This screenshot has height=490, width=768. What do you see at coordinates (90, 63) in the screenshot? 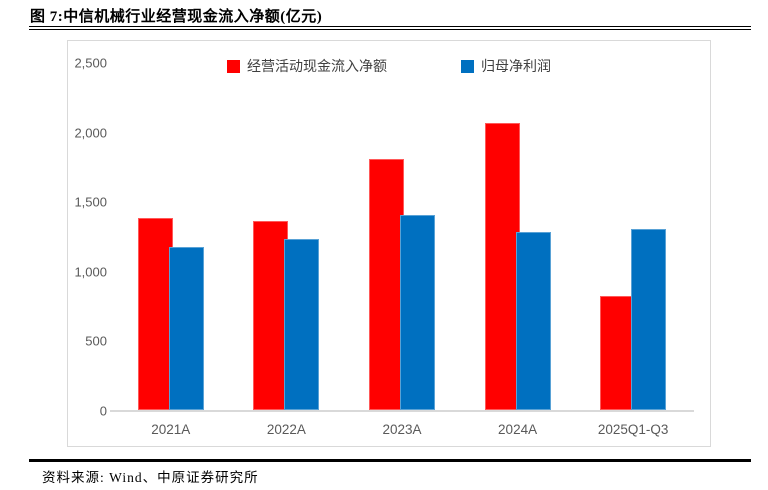
I see `y-tick-label: 2,500` at bounding box center [90, 63].